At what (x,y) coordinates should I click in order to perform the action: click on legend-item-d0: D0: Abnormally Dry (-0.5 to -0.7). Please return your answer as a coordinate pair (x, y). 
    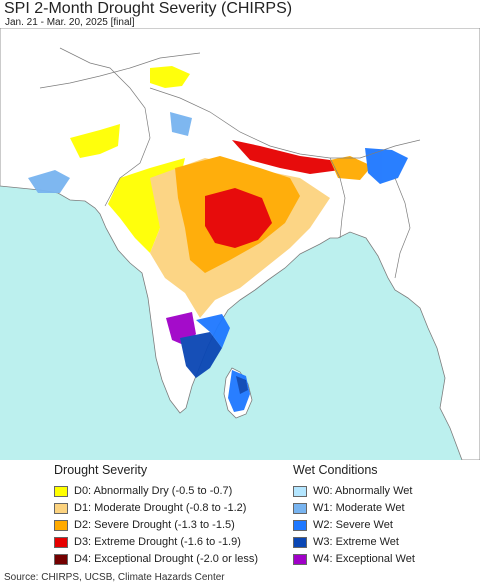
    Looking at the image, I should click on (143, 491).